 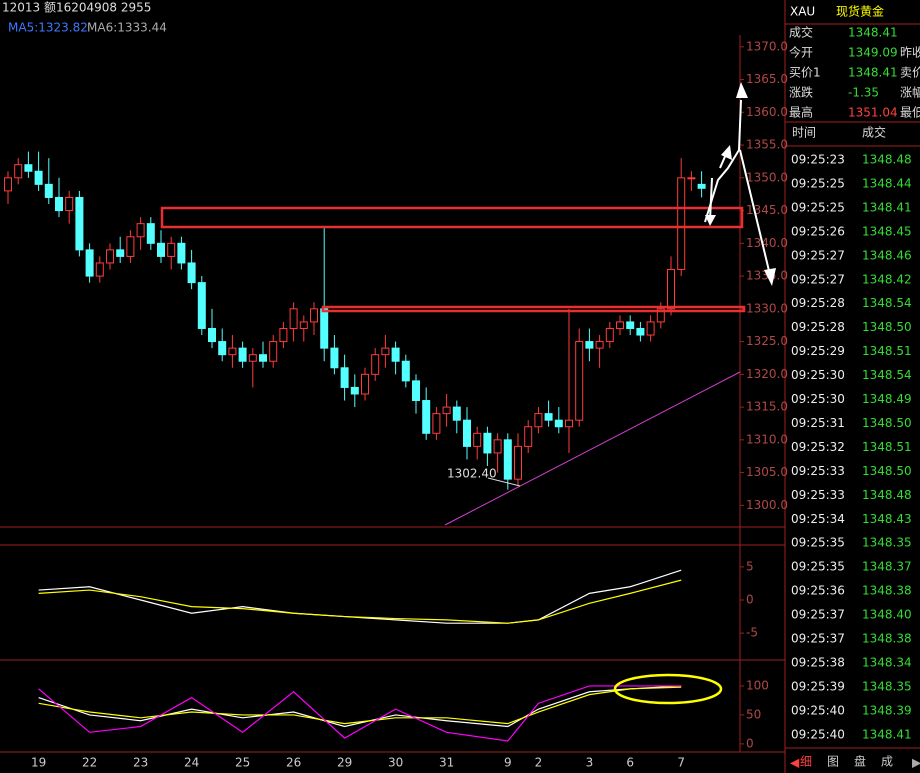 I want to click on y-tick-label: 1360.0, so click(x=767, y=112).